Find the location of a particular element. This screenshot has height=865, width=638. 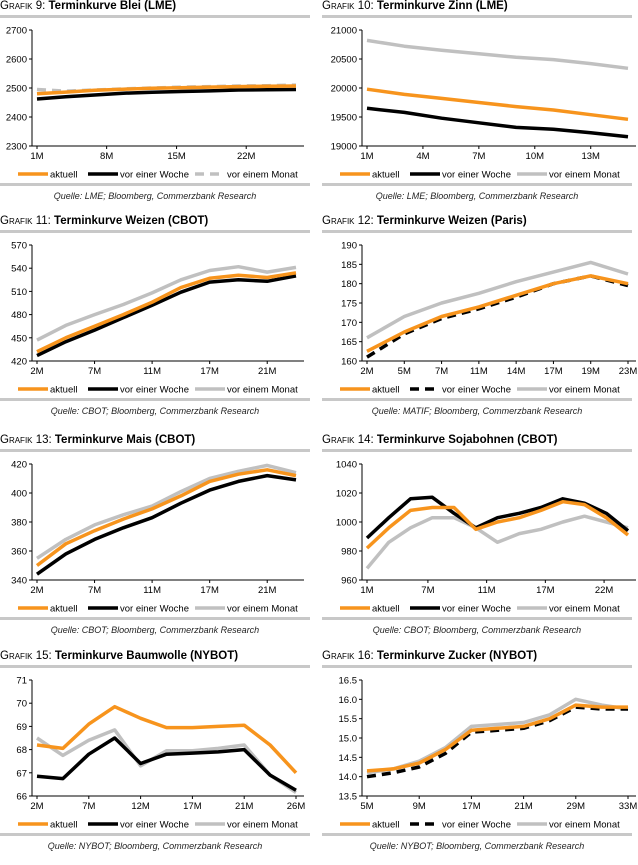

y-tick-label: 15.0 is located at coordinates (348, 739).